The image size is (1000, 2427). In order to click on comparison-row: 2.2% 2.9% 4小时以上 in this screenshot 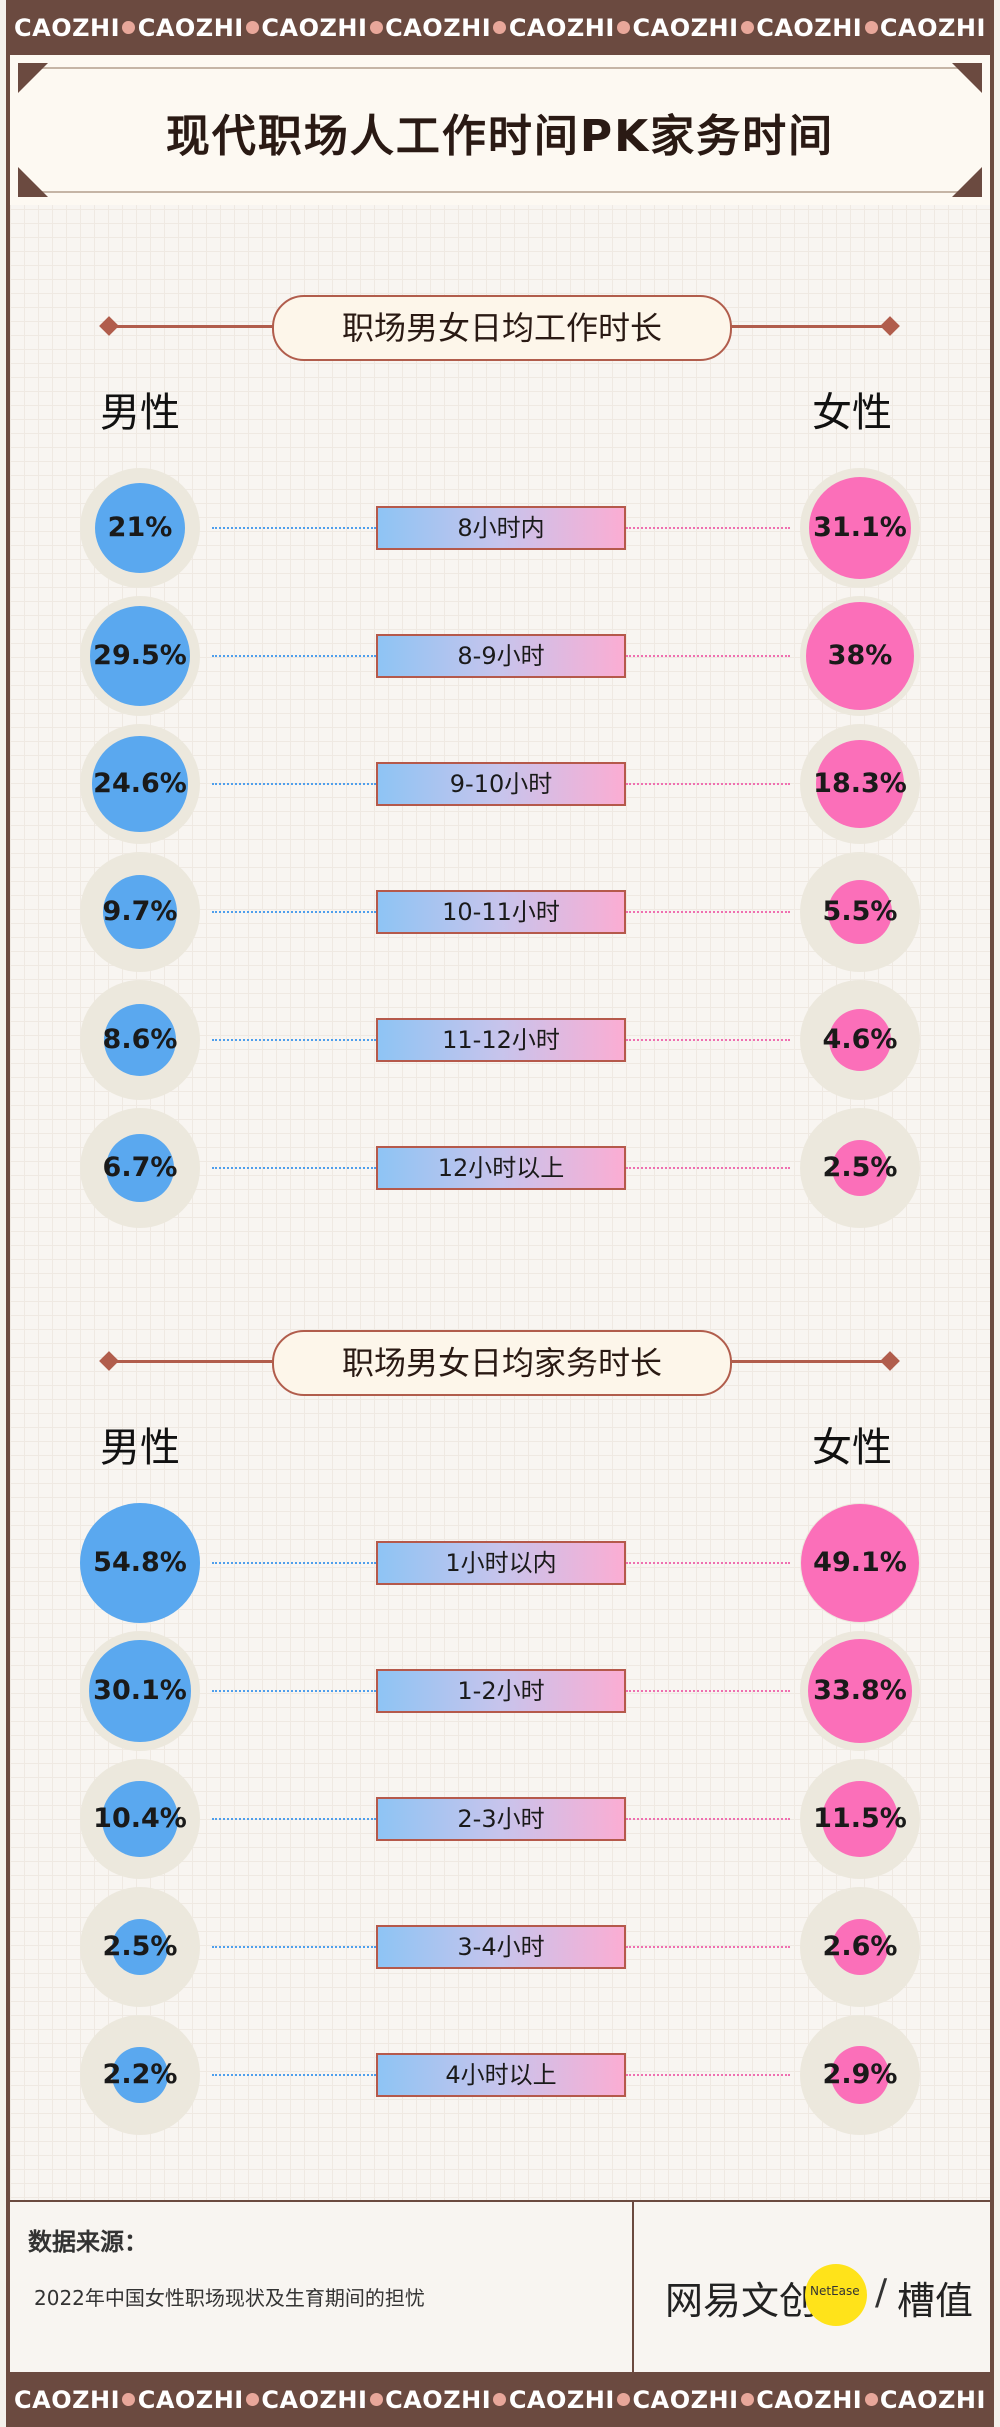, I will do `click(500, 2075)`.